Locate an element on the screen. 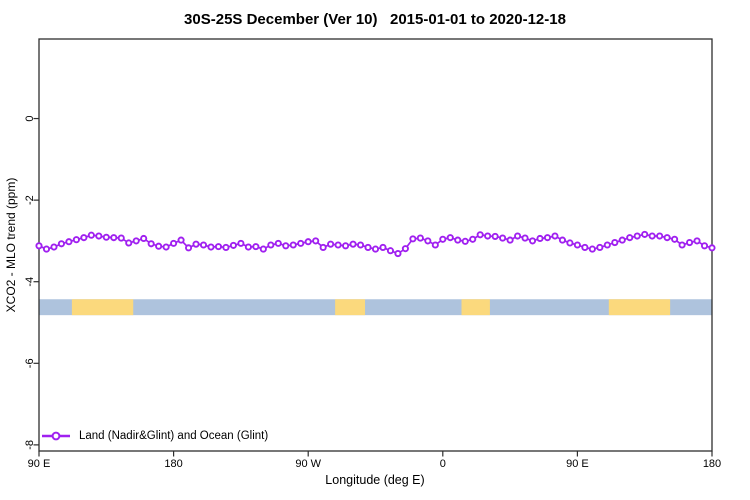  y-tick-label: 0 is located at coordinates (30, 118).